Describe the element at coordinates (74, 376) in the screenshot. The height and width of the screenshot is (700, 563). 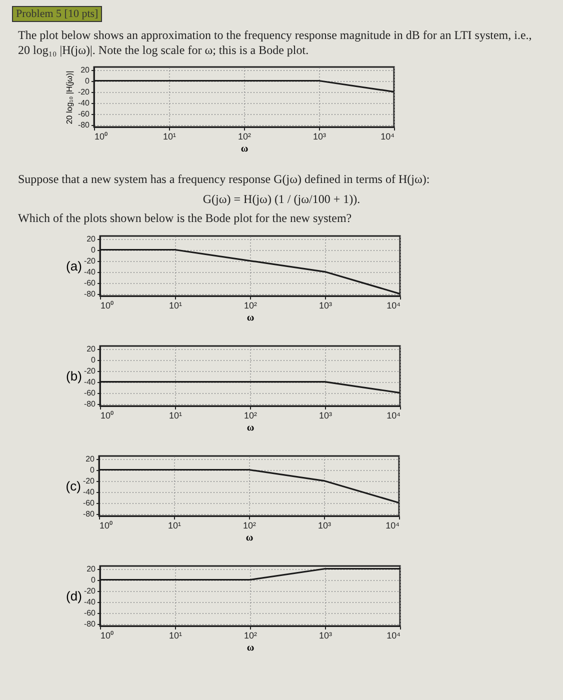
I see `y-axis-title: (b)` at that location.